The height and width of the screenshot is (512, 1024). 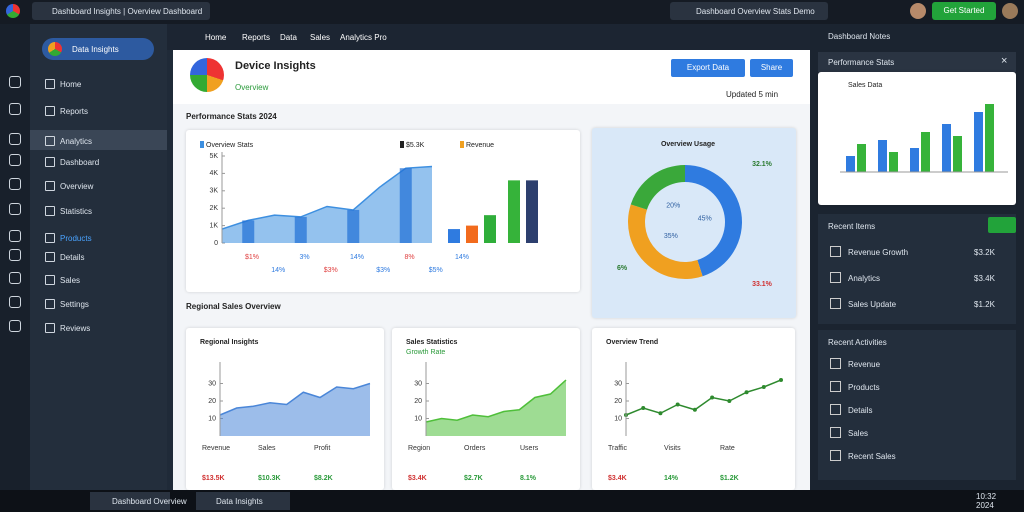 What do you see at coordinates (418, 401) in the screenshot?
I see `y-tick-label: 20` at bounding box center [418, 401].